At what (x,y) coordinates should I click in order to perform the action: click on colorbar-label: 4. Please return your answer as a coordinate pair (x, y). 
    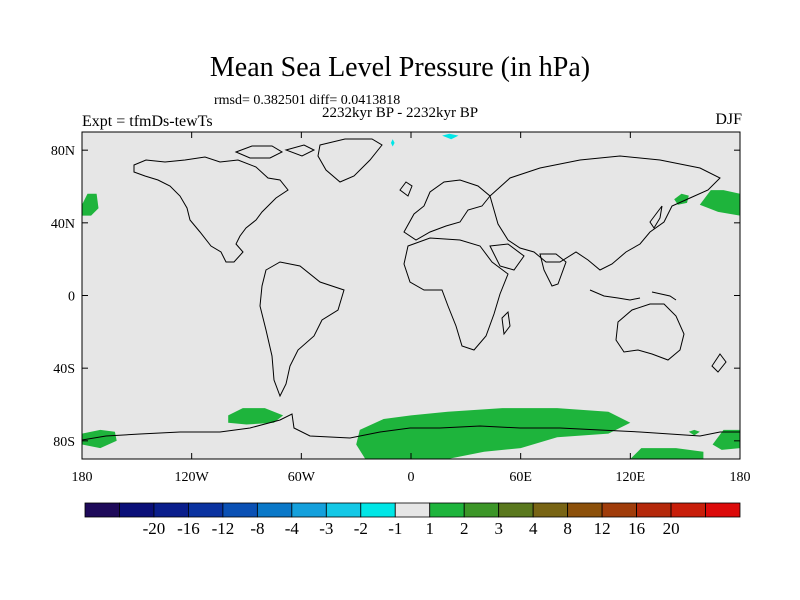
    Looking at the image, I should click on (533, 528).